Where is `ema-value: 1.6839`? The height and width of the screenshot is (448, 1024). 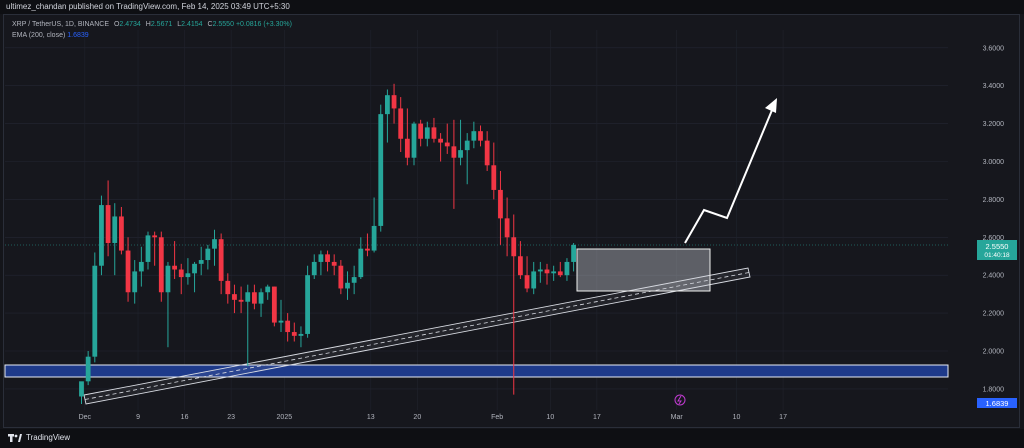
ema-value: 1.6839 is located at coordinates (78, 35).